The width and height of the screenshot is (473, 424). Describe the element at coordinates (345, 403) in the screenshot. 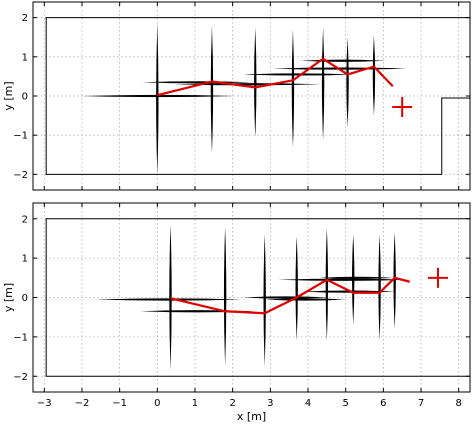

I see `x-tick-label: 5` at that location.